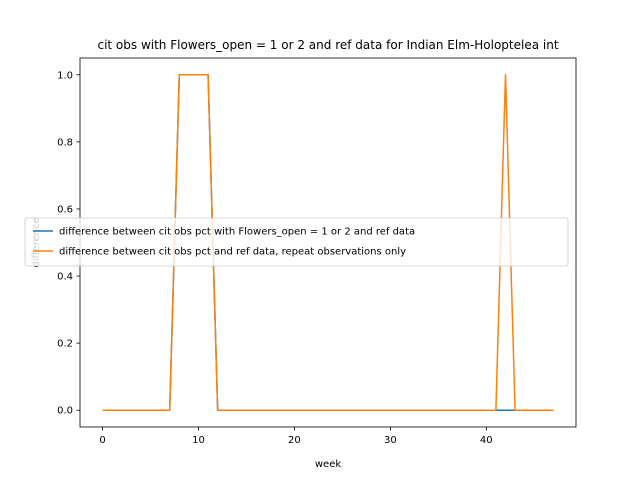 Image resolution: width=640 pixels, height=480 pixels. What do you see at coordinates (65, 209) in the screenshot?
I see `y-tick-label: 0.6` at bounding box center [65, 209].